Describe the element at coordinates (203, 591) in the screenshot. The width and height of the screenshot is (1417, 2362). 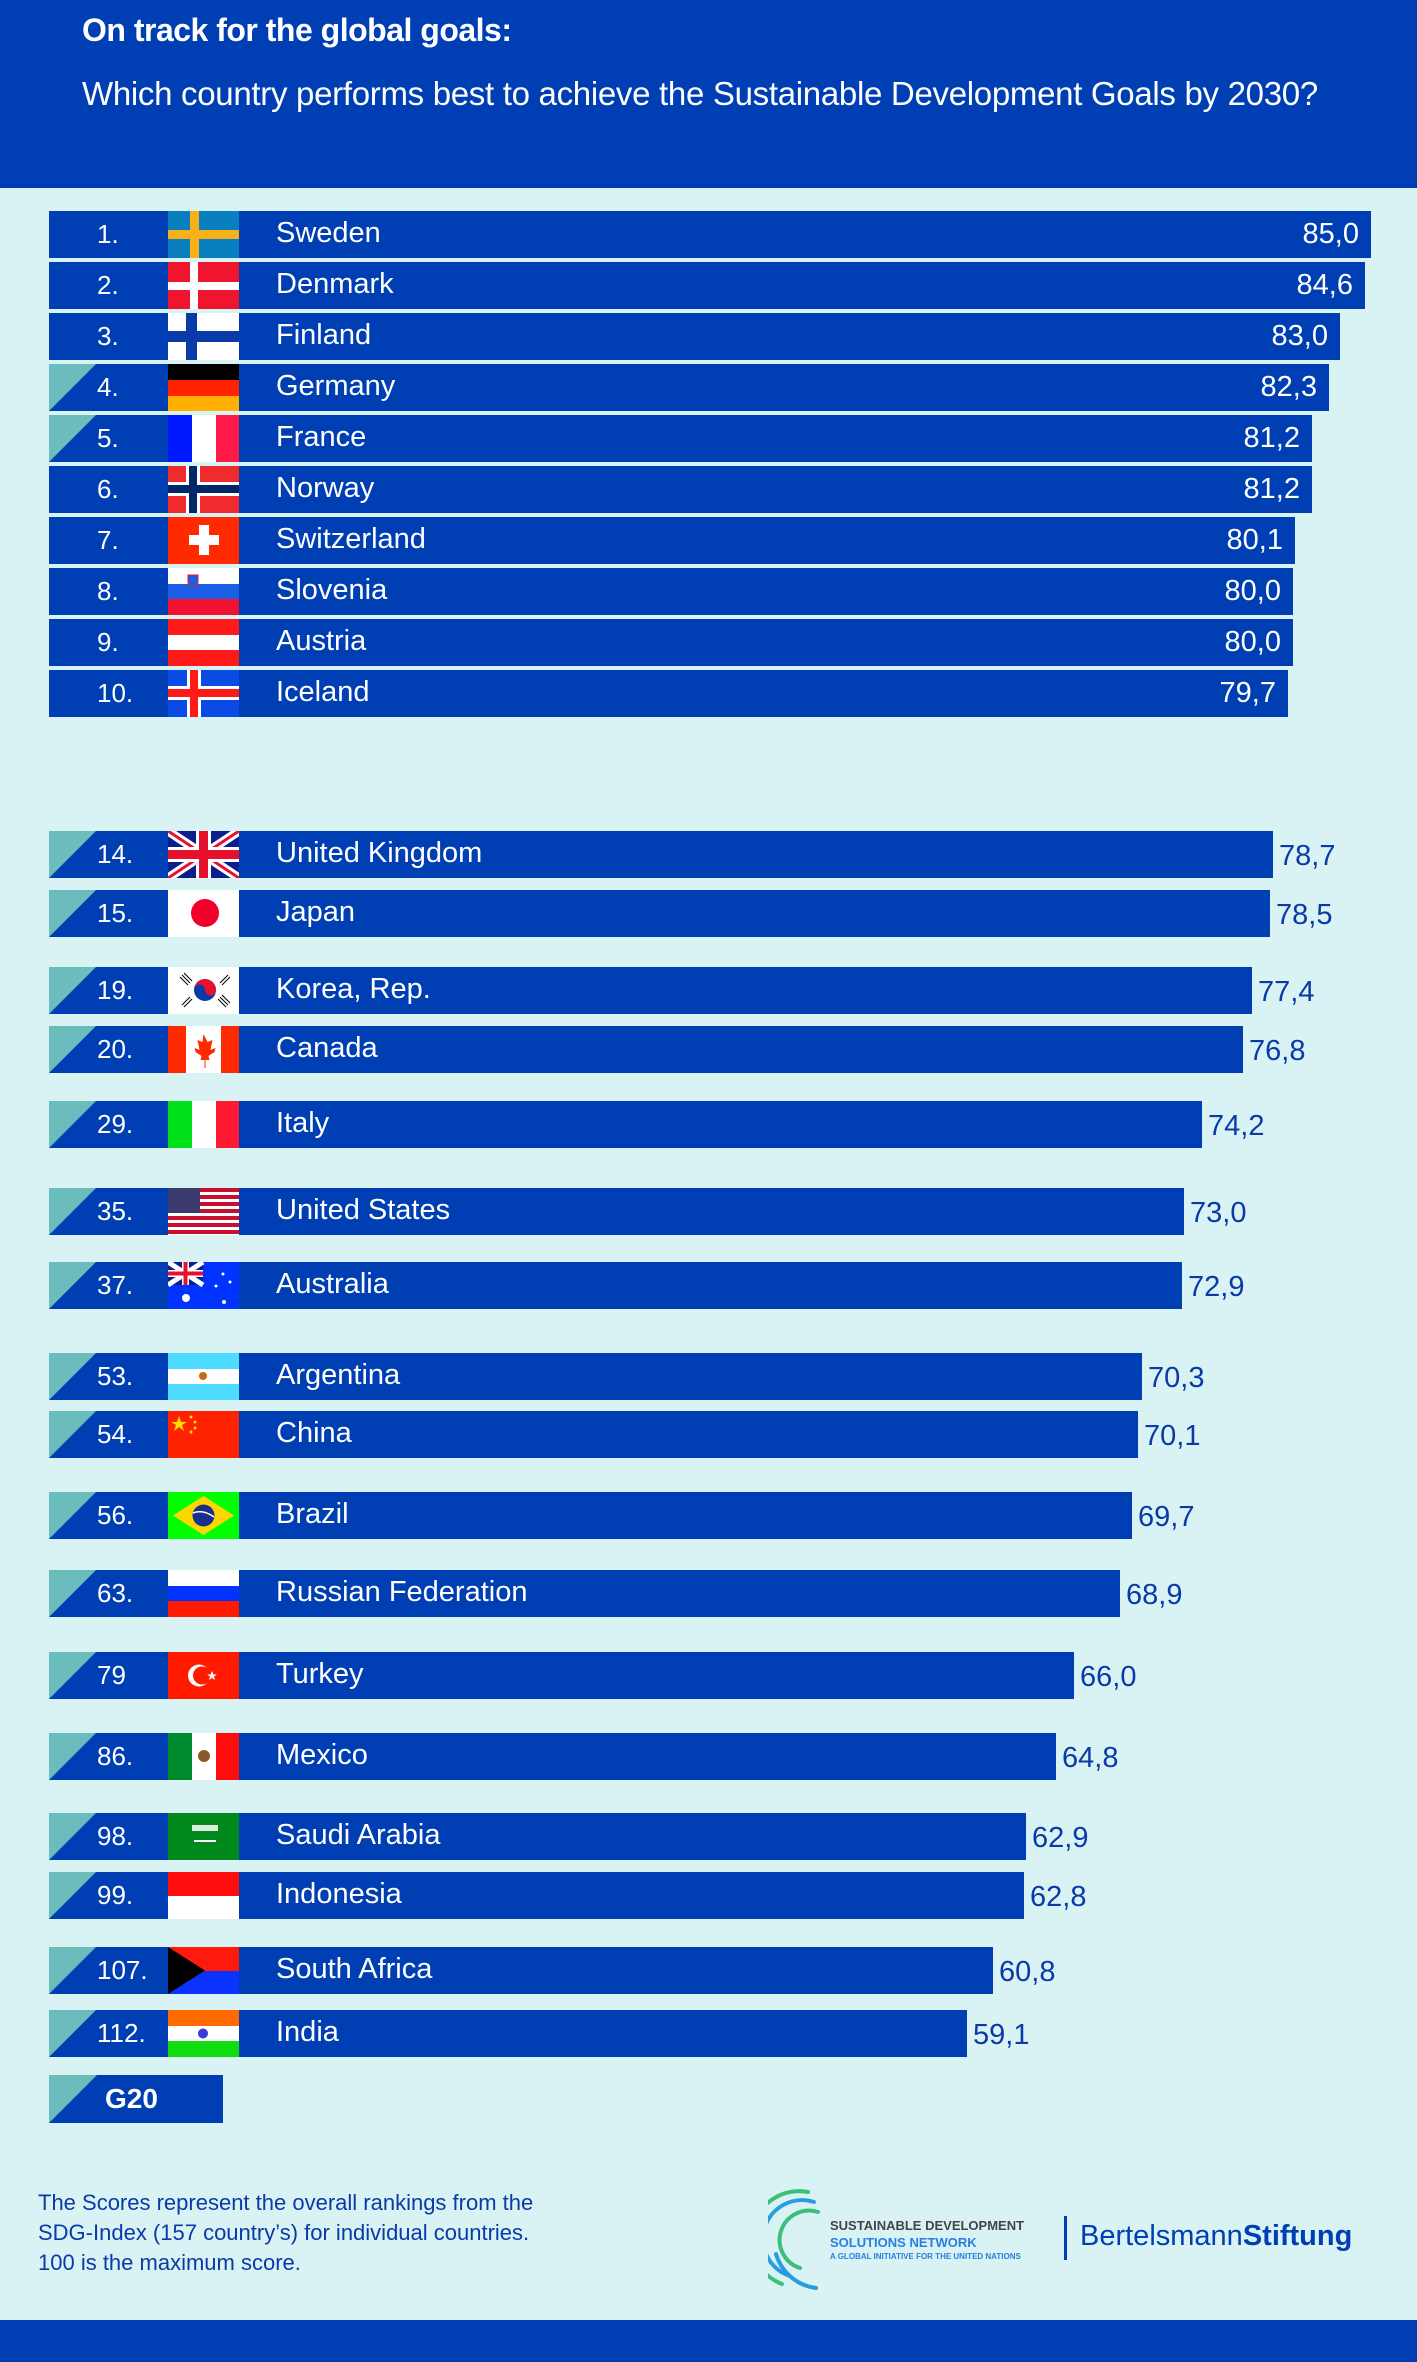
I see `slovenia-flag-icon` at that location.